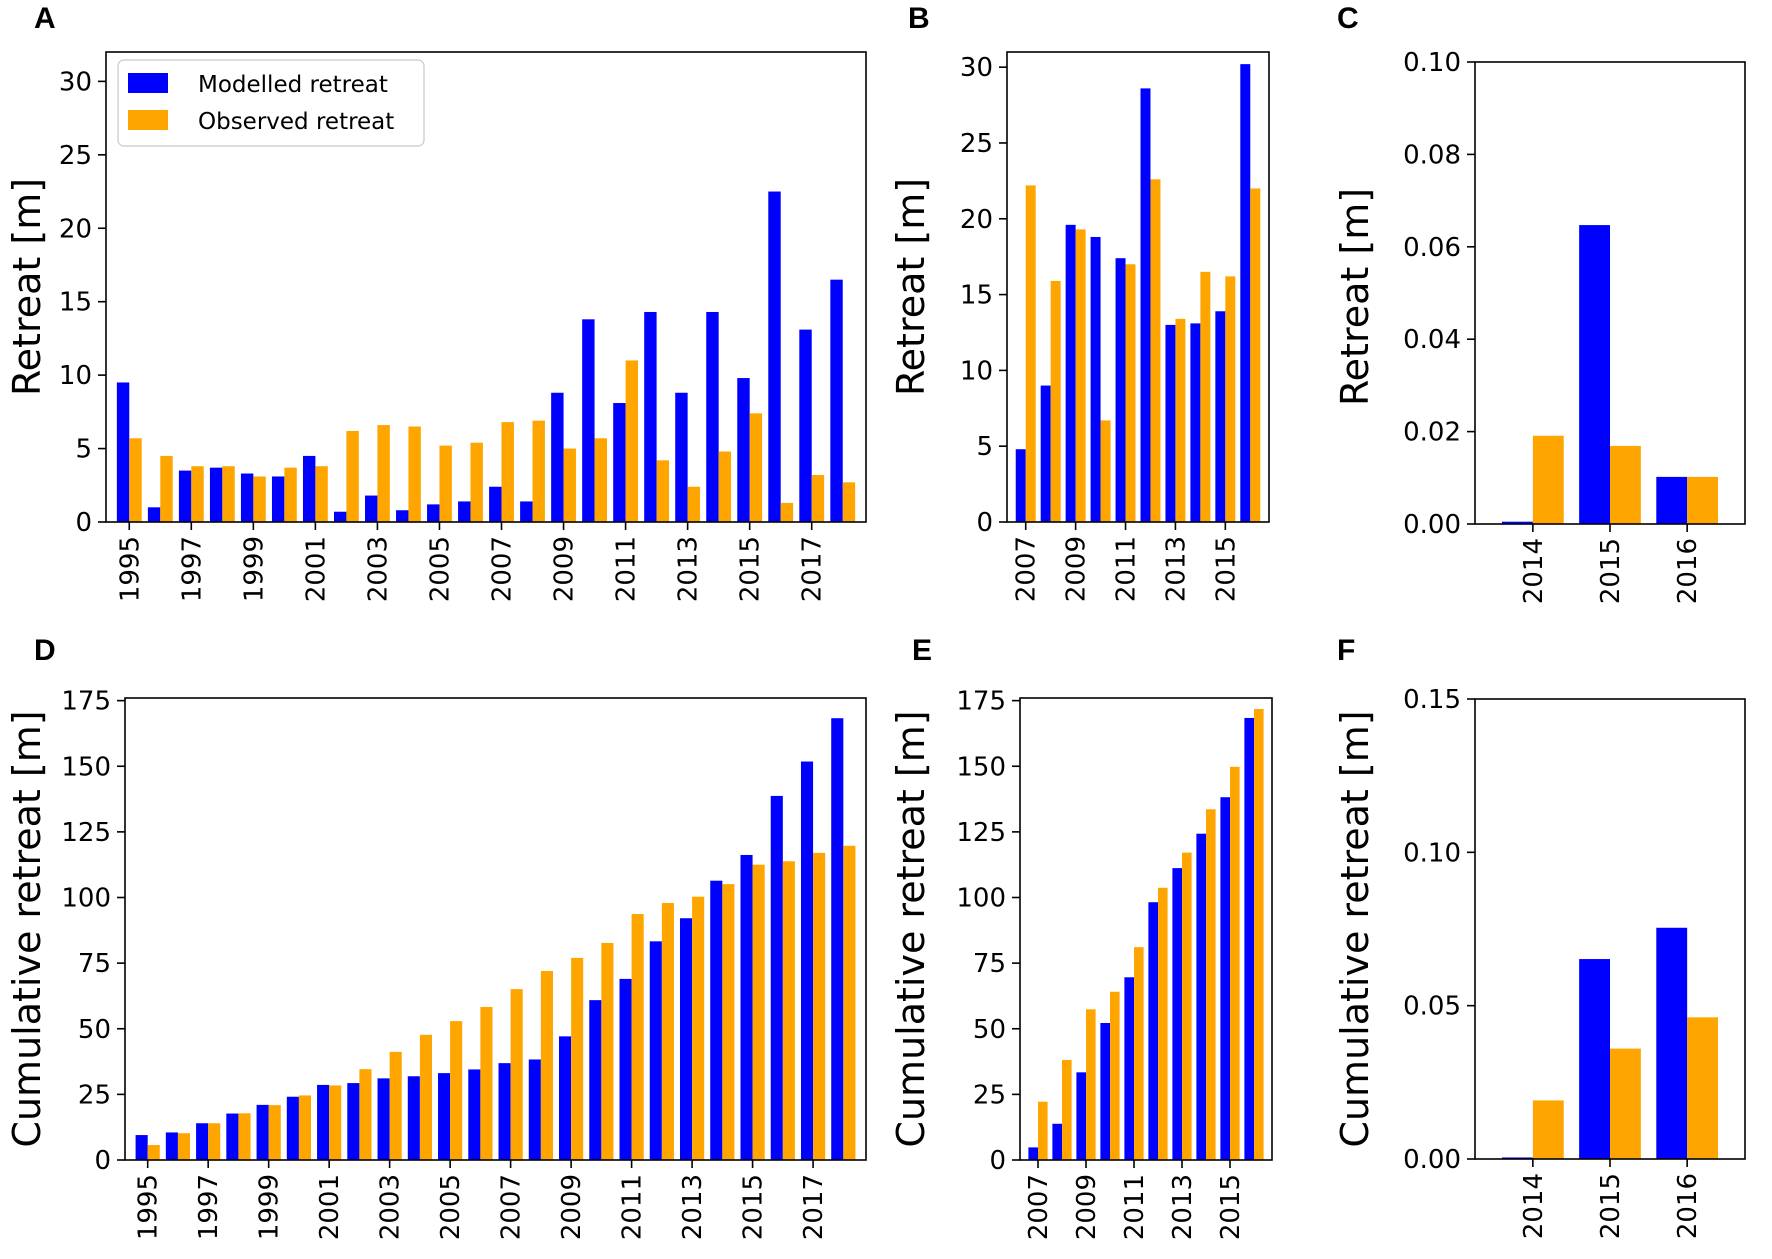  What do you see at coordinates (495, 939) in the screenshot?
I see `panel-d-bars` at bounding box center [495, 939].